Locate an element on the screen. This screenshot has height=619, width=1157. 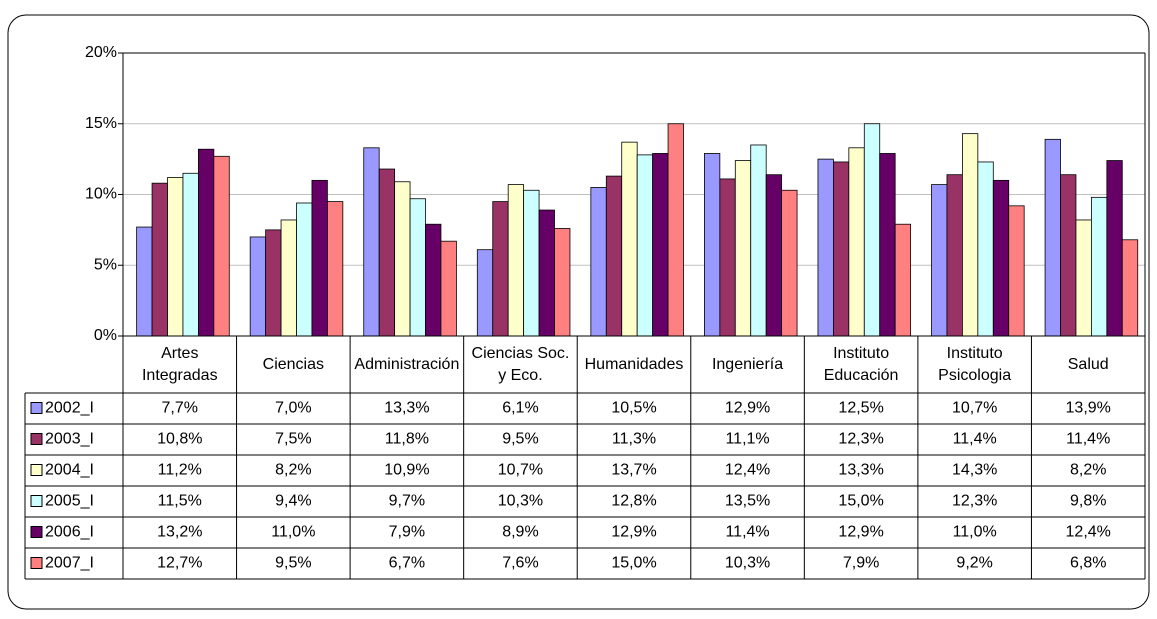
table-value: 7,0% is located at coordinates (293, 408).